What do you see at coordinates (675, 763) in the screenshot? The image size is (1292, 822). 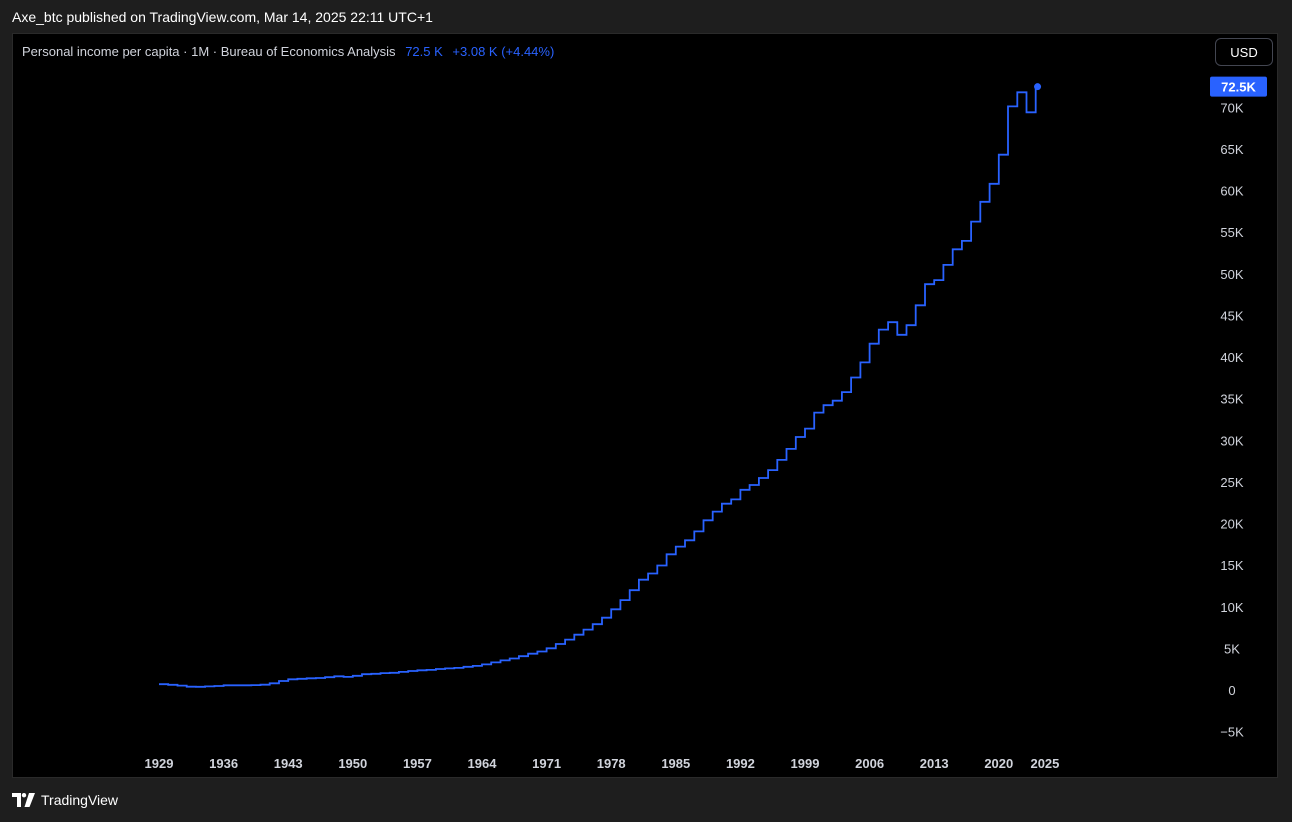 I see `x-tick-label: 1985` at bounding box center [675, 763].